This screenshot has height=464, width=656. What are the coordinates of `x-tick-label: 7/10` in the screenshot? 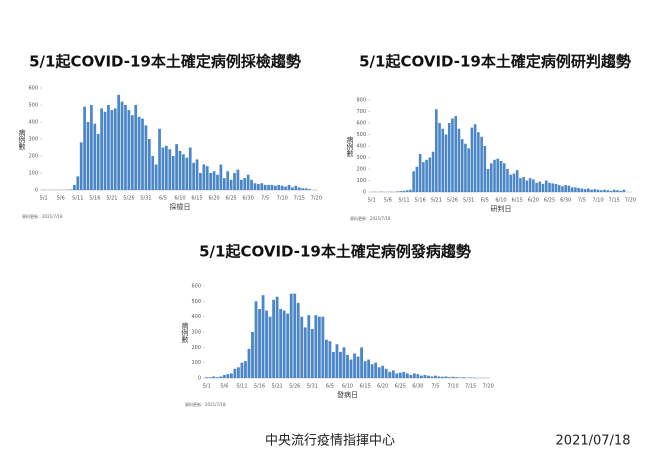 It's located at (282, 199).